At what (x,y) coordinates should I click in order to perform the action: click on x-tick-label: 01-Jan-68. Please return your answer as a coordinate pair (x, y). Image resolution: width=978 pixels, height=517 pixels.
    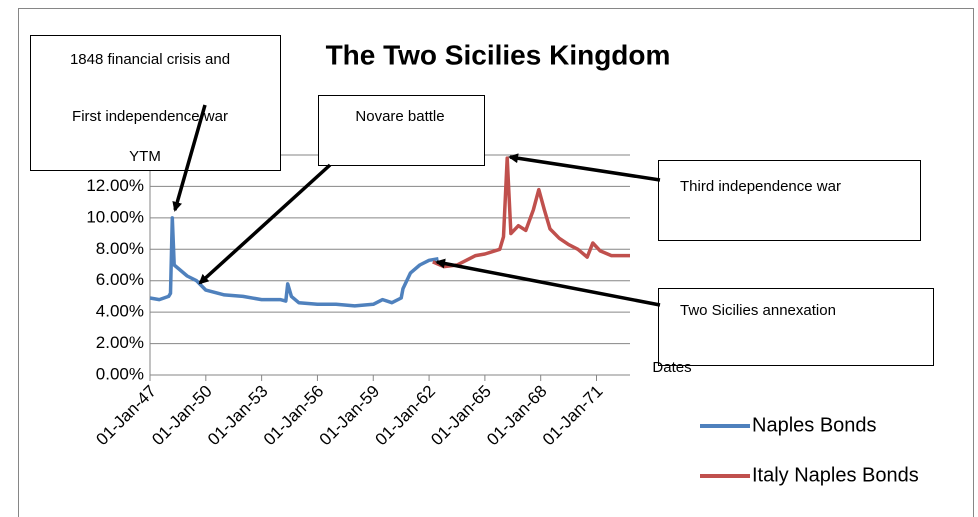
    Looking at the image, I should click on (517, 416).